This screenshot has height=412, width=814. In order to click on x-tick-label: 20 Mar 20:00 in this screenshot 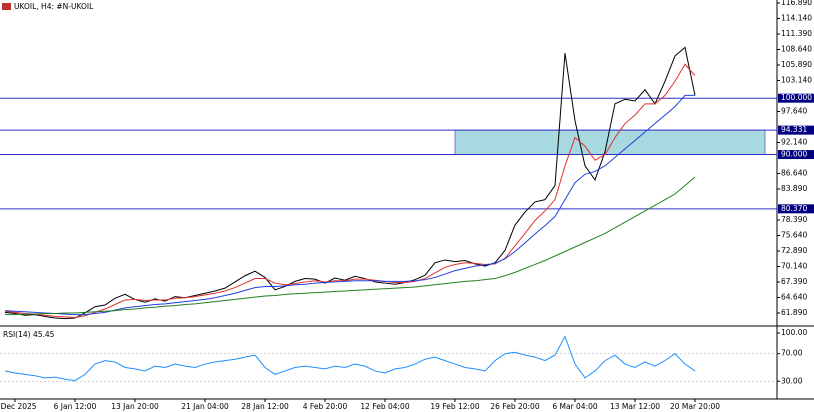, I will do `click(695, 406)`.